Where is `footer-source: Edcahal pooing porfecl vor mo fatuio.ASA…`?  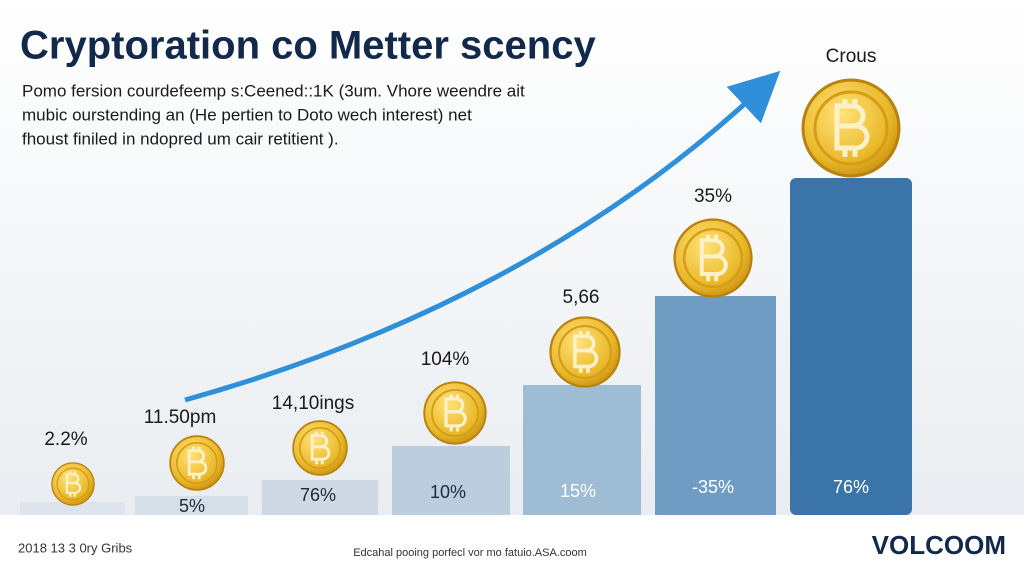 footer-source: Edcahal pooing porfecl vor mo fatuio.ASA… is located at coordinates (470, 553).